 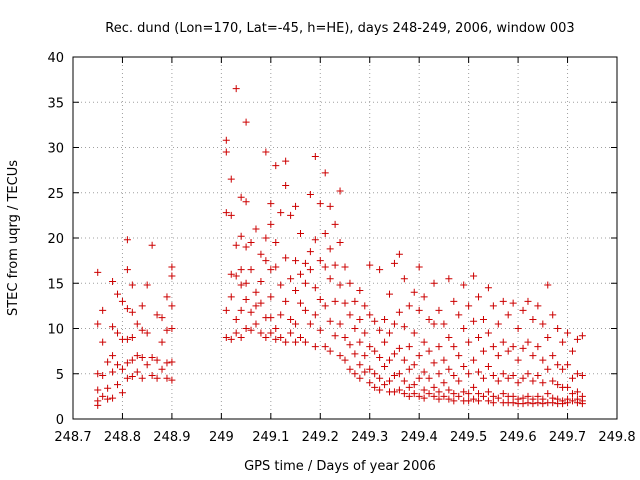 What do you see at coordinates (55, 330) in the screenshot?
I see `y-tick-label: 10` at bounding box center [55, 330].